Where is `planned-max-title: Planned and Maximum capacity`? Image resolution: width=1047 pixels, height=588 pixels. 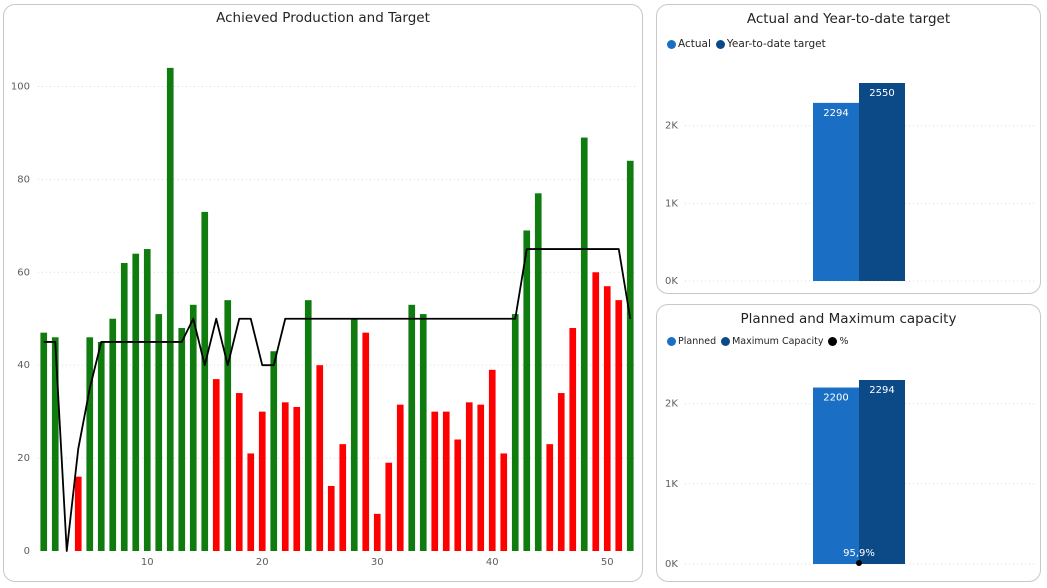 planned-max-title: Planned and Maximum capacity is located at coordinates (848, 319).